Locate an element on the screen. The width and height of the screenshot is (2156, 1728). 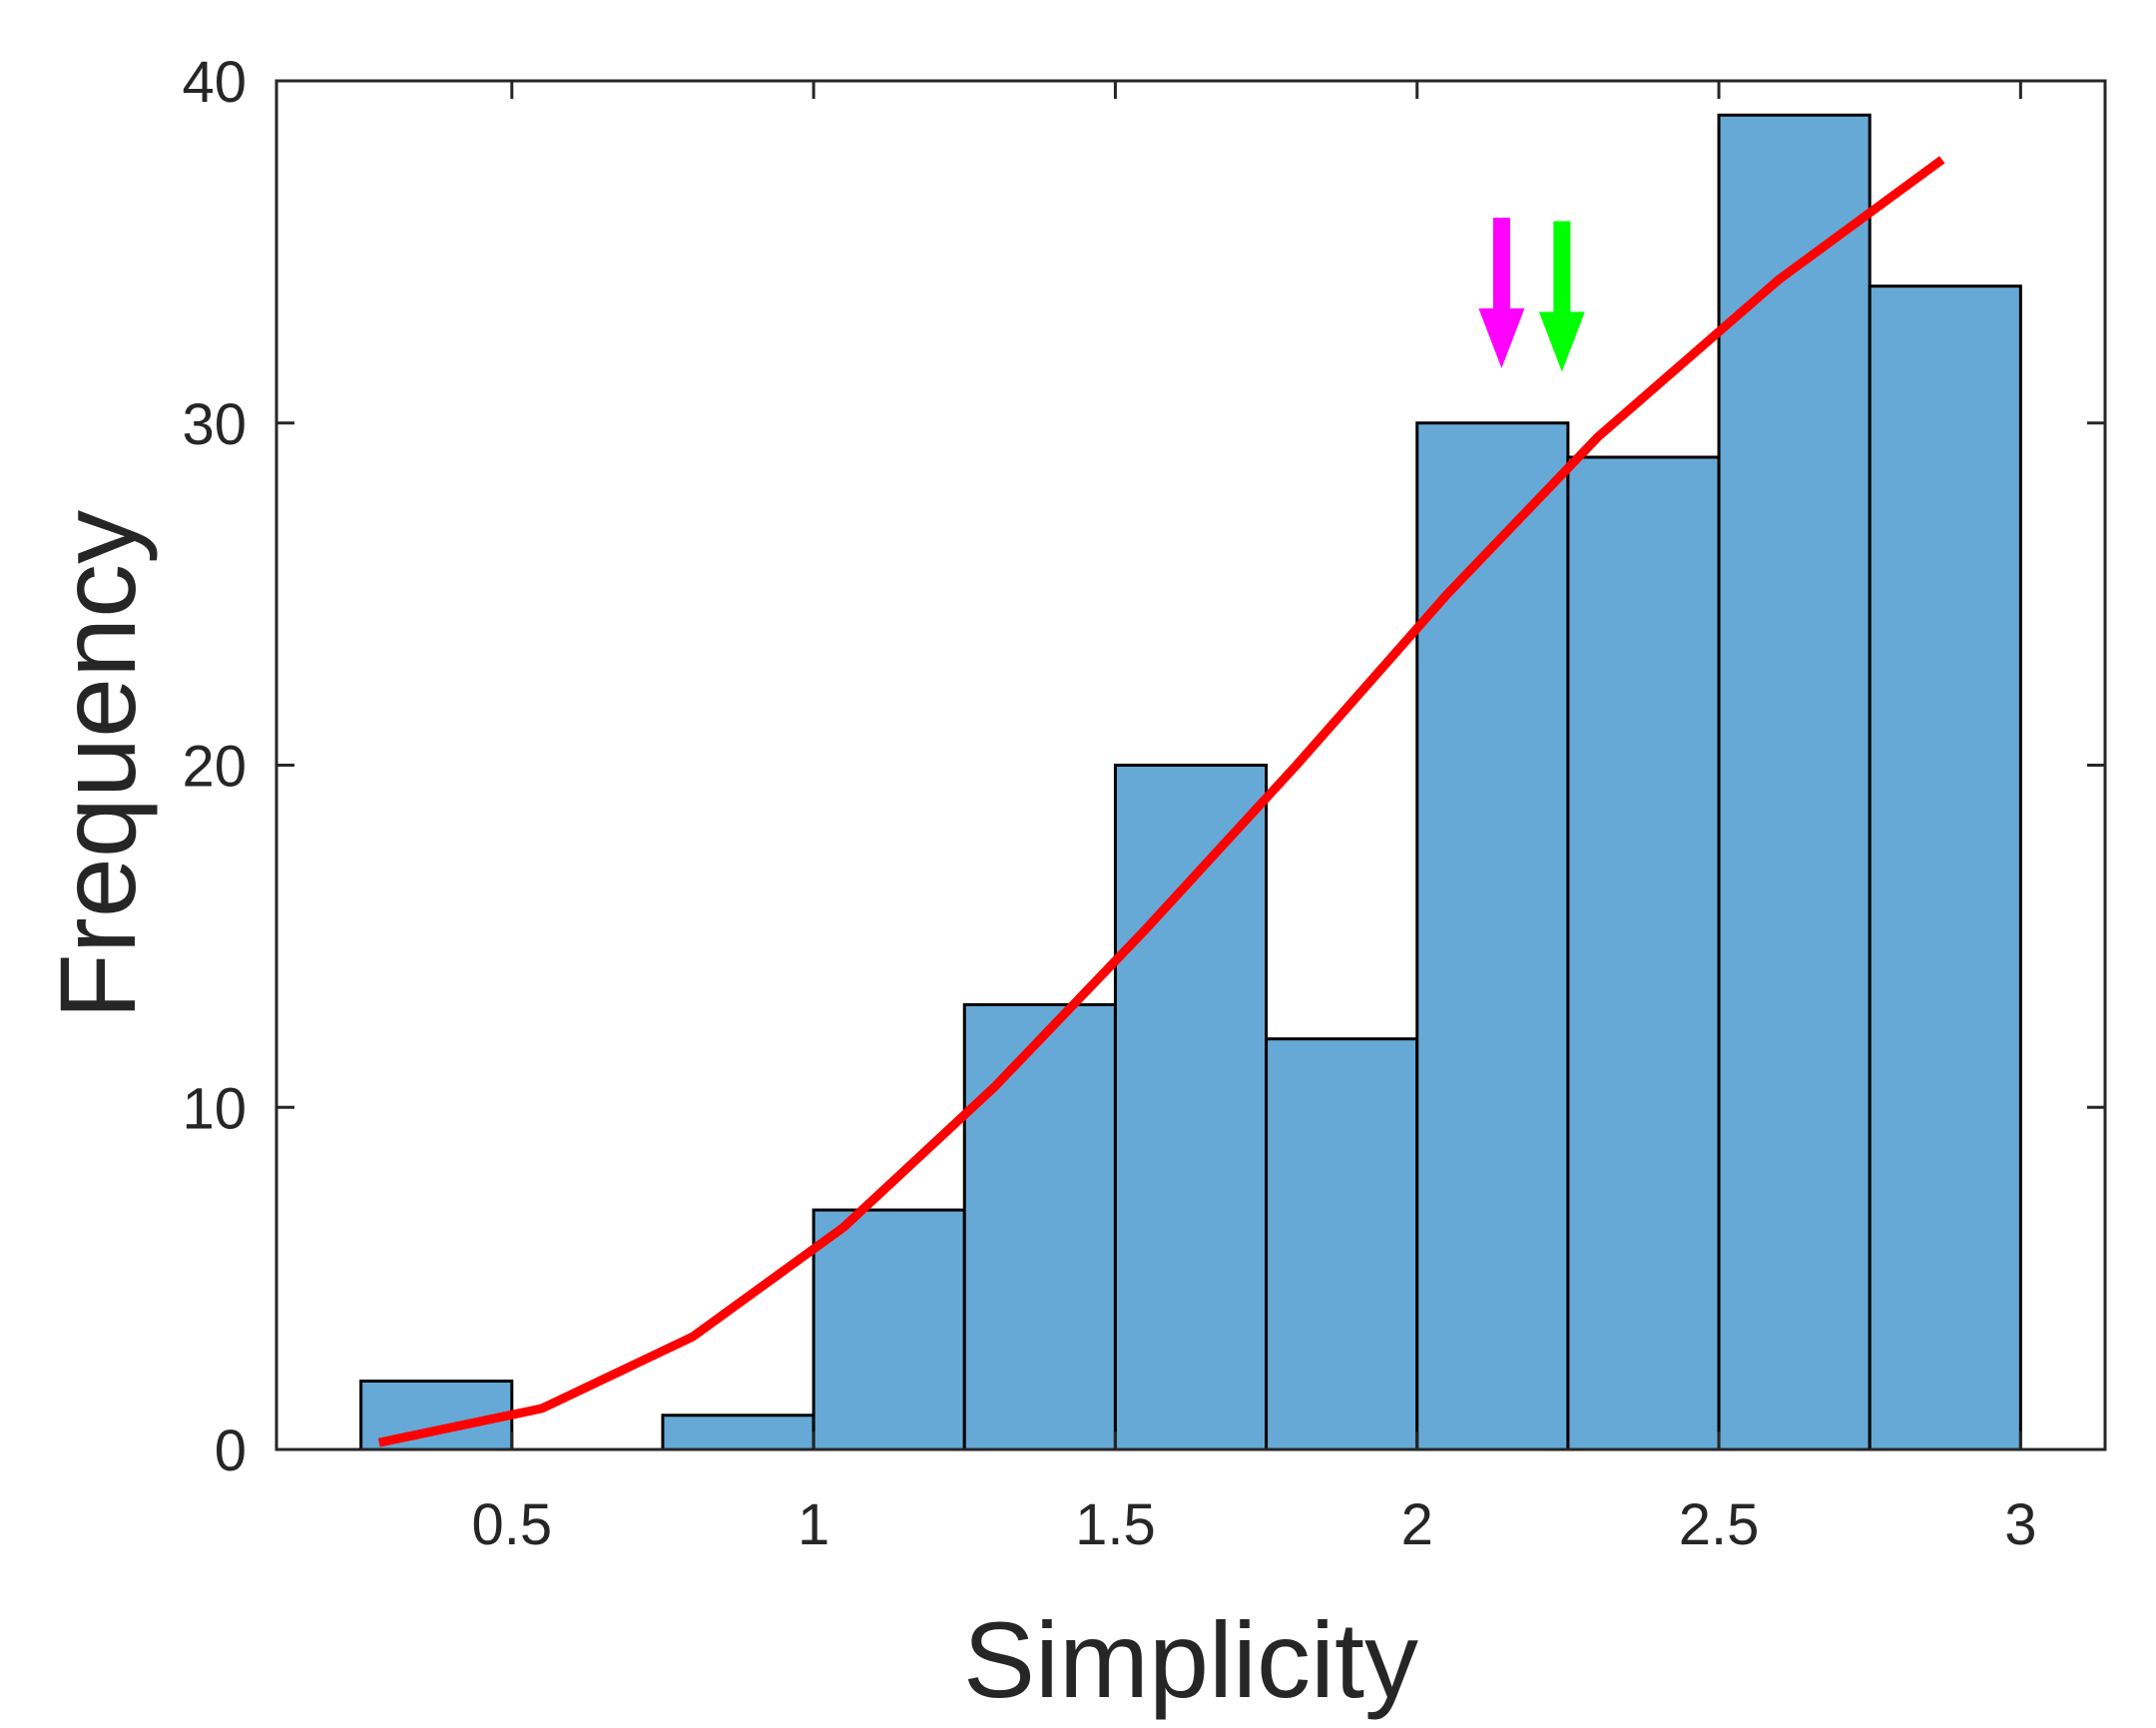
y-tick-label: 10 is located at coordinates (214, 1108).